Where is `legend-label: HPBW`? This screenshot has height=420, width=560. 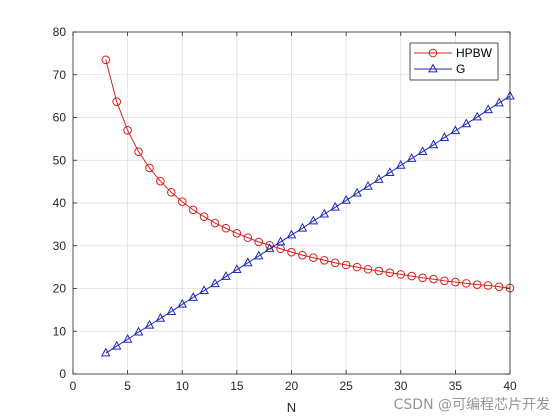
legend-label: HPBW is located at coordinates (474, 53).